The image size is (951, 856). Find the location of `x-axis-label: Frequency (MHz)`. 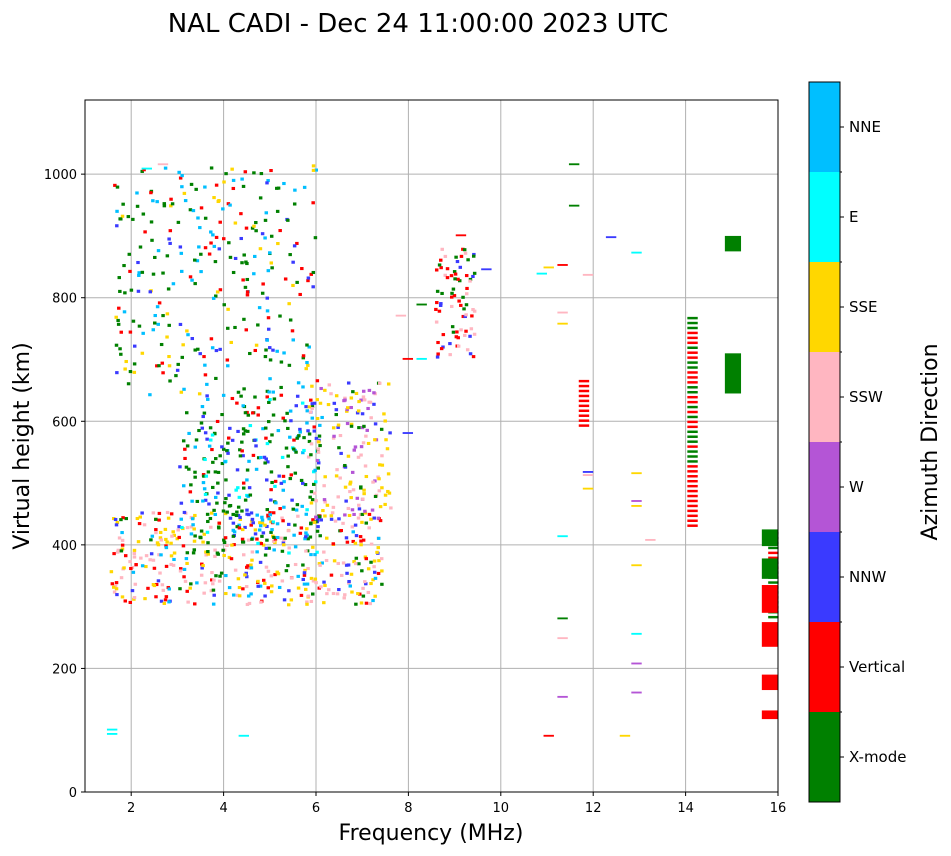

x-axis-label: Frequency (MHz) is located at coordinates (431, 833).